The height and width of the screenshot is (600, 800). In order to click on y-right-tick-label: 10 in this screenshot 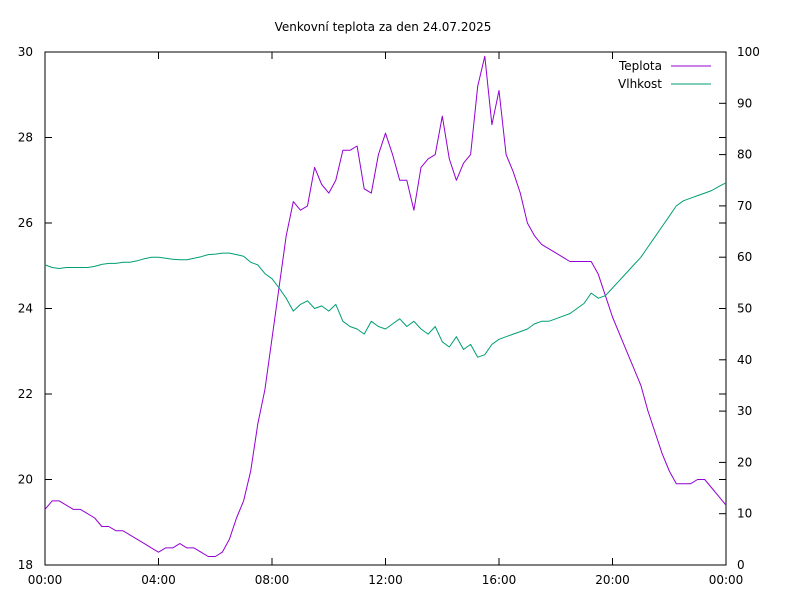, I will do `click(744, 514)`.